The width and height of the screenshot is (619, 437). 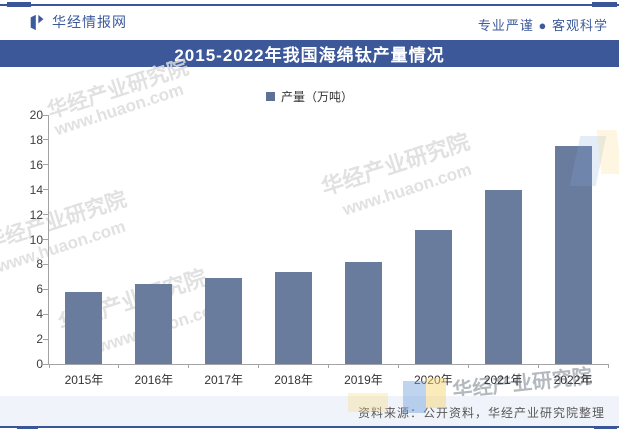 What do you see at coordinates (39, 314) in the screenshot?
I see `y-axis-label: 4` at bounding box center [39, 314].